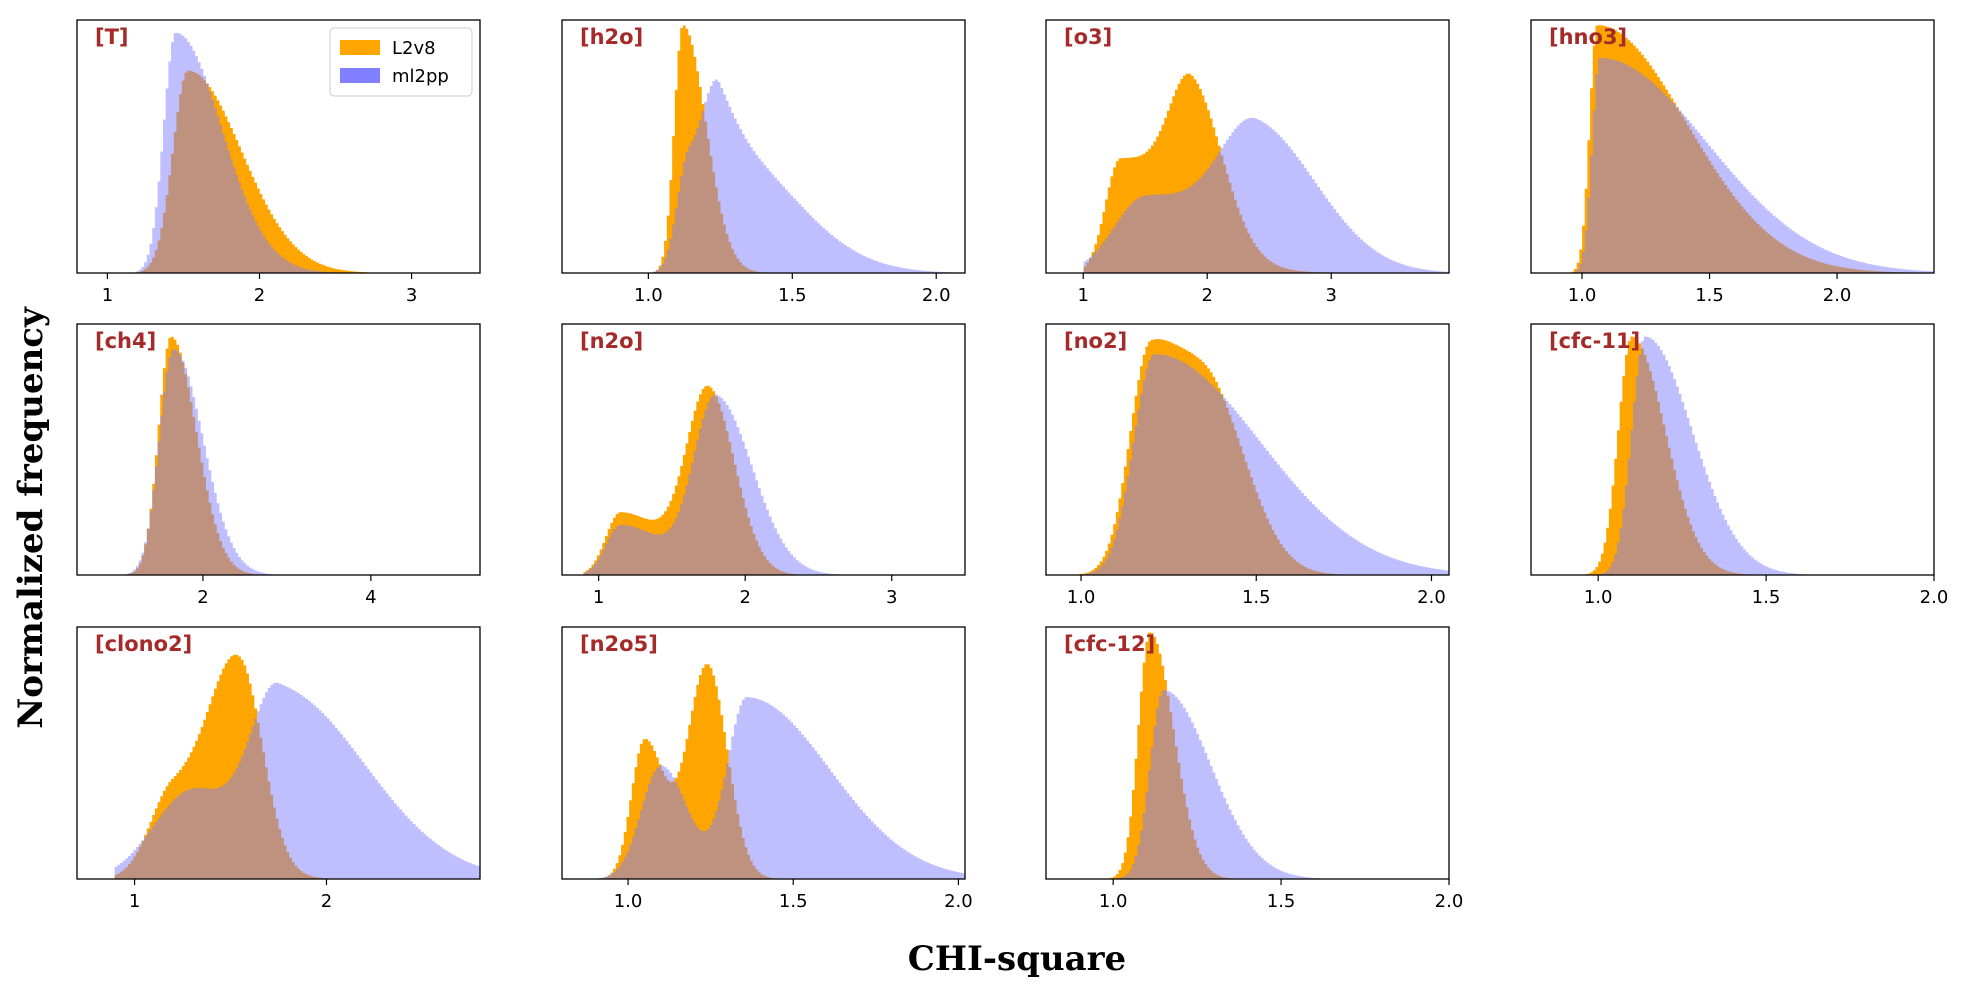 The width and height of the screenshot is (1964, 994). Describe the element at coordinates (420, 76) in the screenshot. I see `legend-label-ml2pp: ml2pp` at that location.